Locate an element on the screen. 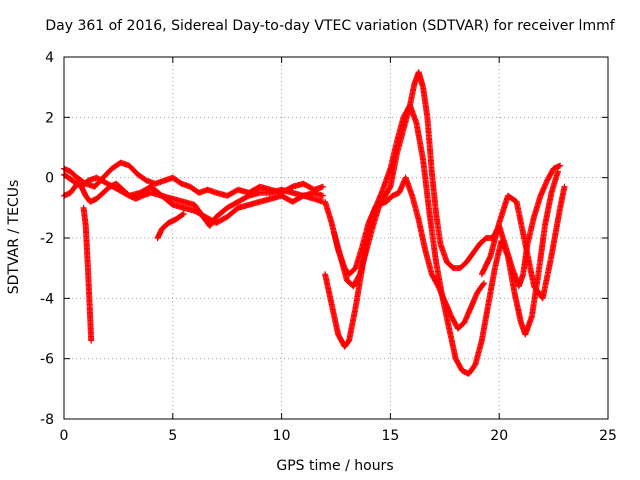 The height and width of the screenshot is (480, 640). x-tick-label: 10 is located at coordinates (282, 436).